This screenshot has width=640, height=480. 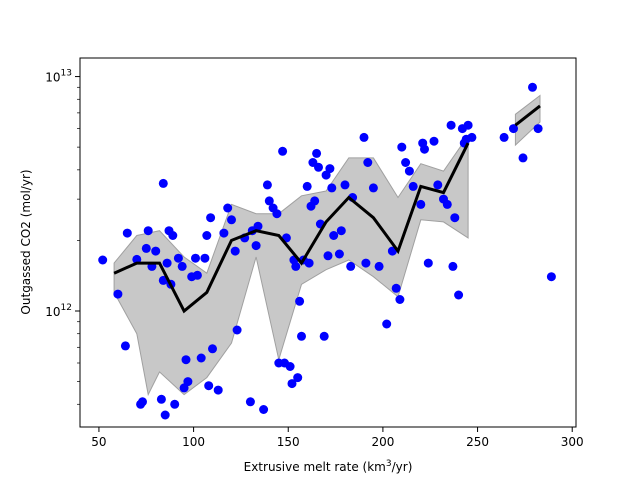 What do you see at coordinates (288, 442) in the screenshot?
I see `x-tick-label: 150` at bounding box center [288, 442].